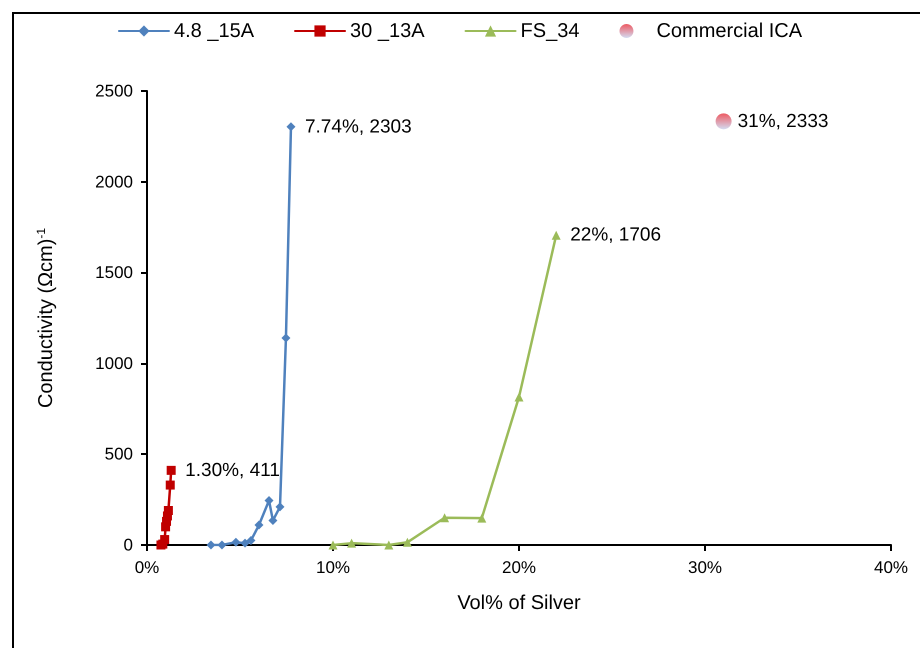 This screenshot has width=920, height=648. Describe the element at coordinates (519, 603) in the screenshot. I see `x-axis-title: Vol% of Silver` at that location.